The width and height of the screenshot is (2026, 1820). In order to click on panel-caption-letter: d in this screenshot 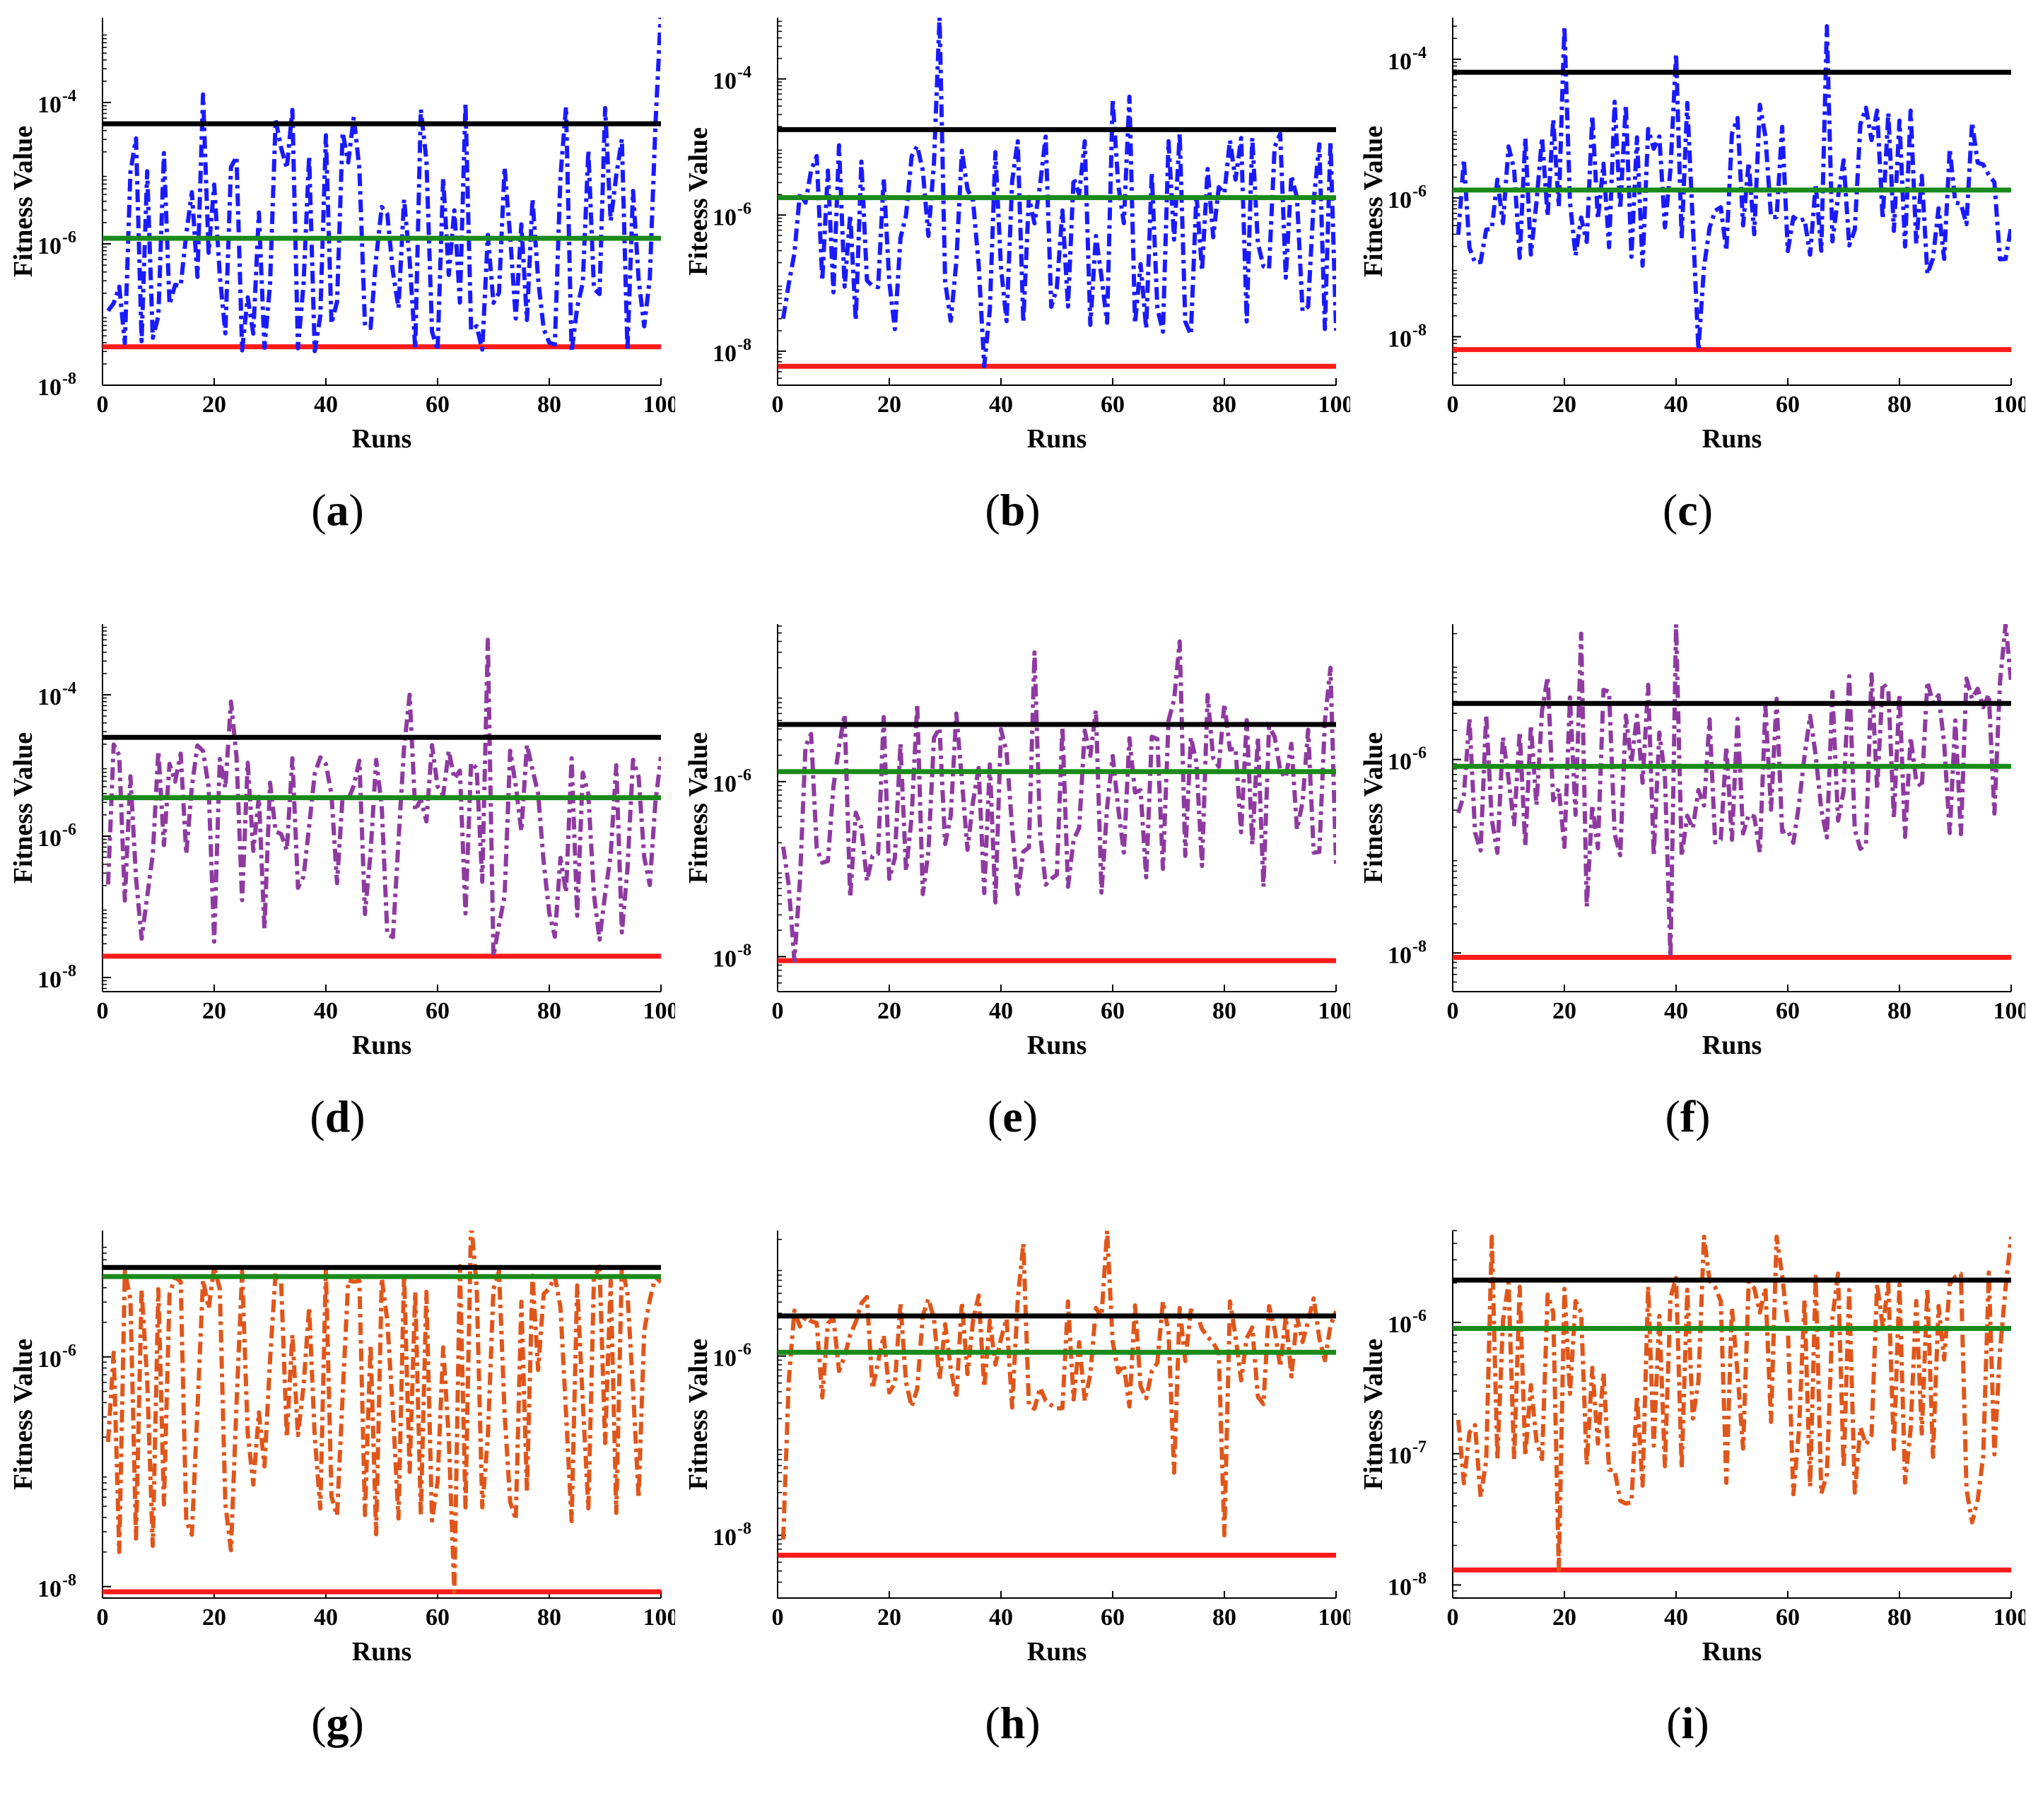, I will do `click(337, 1116)`.